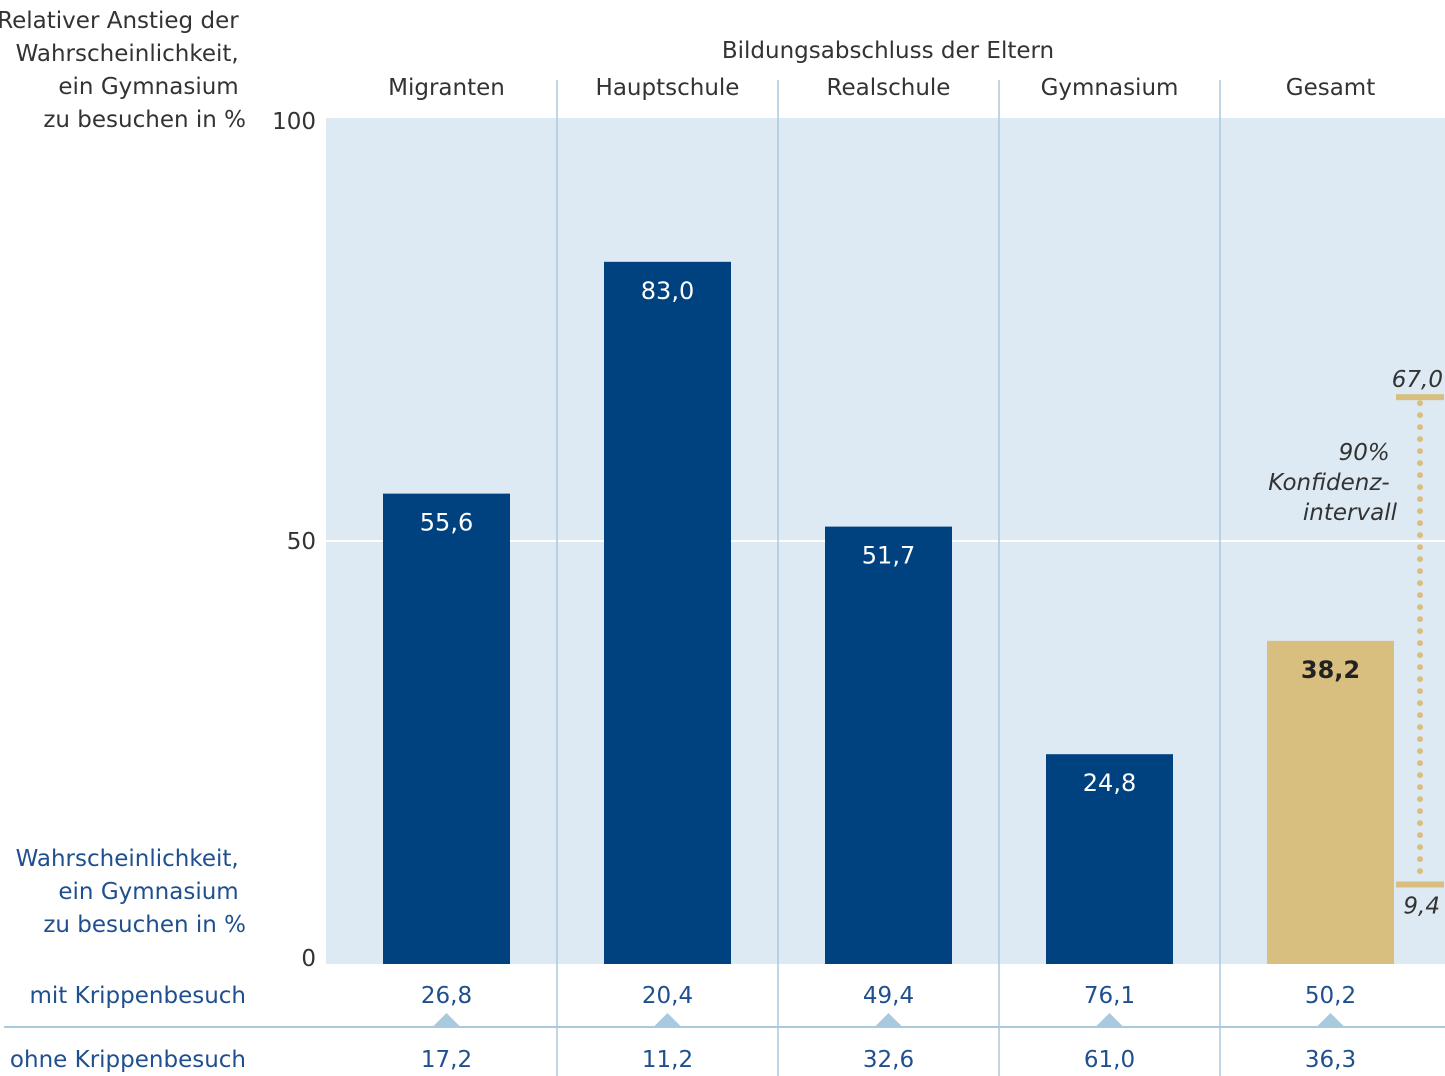 This screenshot has width=1445, height=1076. What do you see at coordinates (1421, 906) in the screenshot?
I see `ci-lower-label: 9,4` at bounding box center [1421, 906].